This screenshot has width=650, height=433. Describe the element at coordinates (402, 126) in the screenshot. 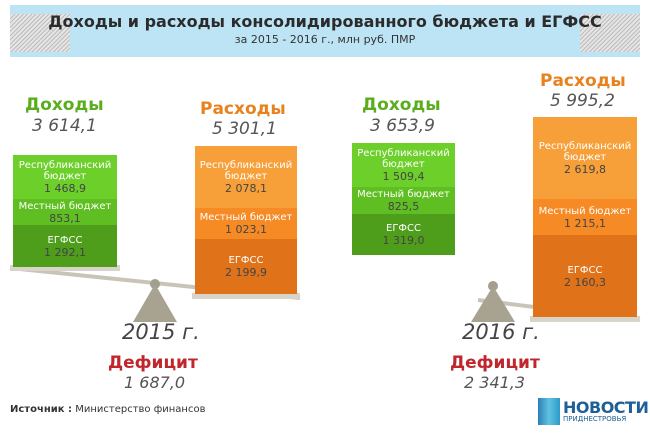

I see `income-total-2016: 3 653,9` at that location.